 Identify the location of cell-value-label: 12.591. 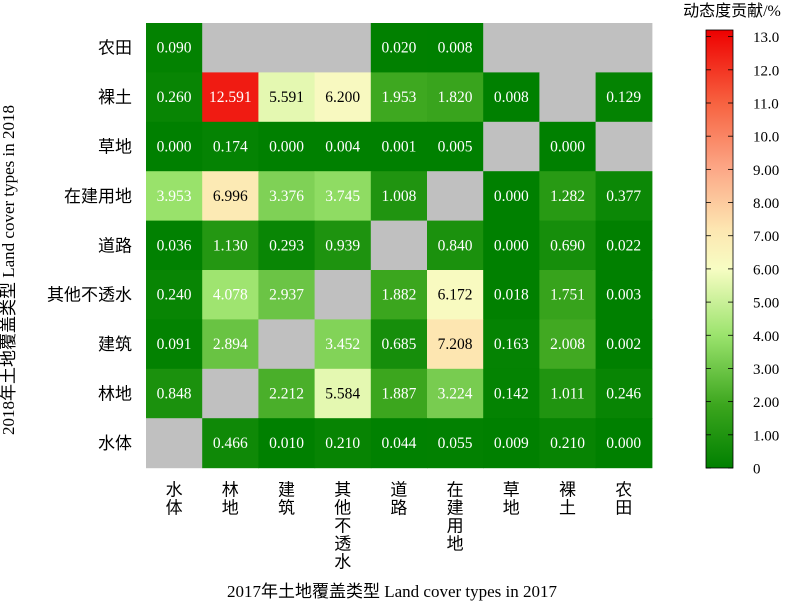
(230, 97).